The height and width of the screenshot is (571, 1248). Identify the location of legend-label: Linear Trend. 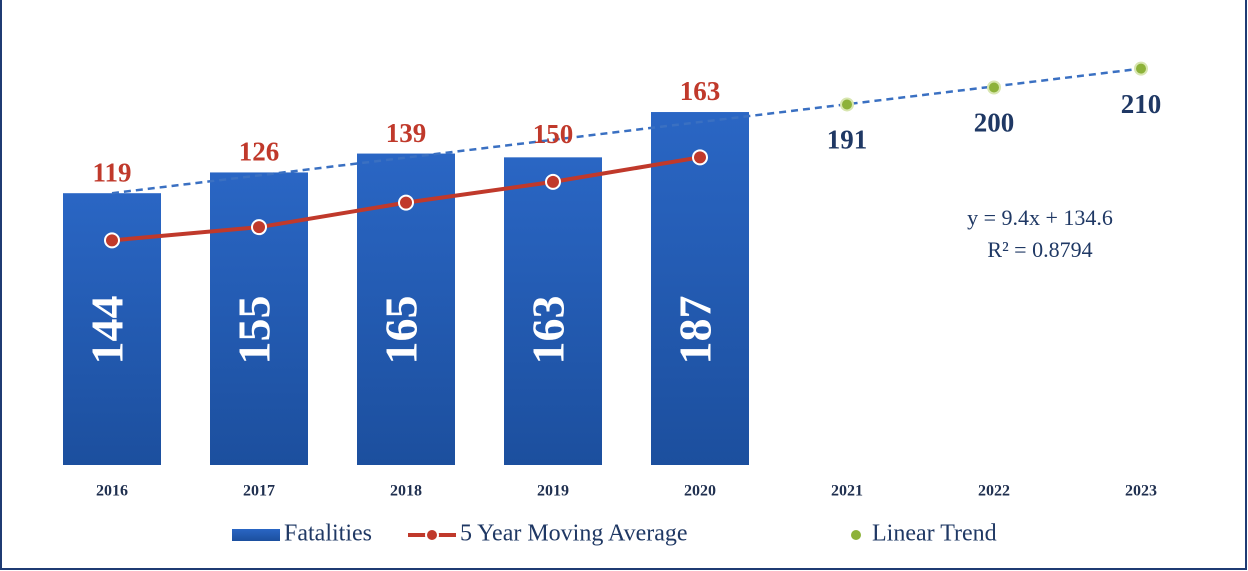
(934, 534).